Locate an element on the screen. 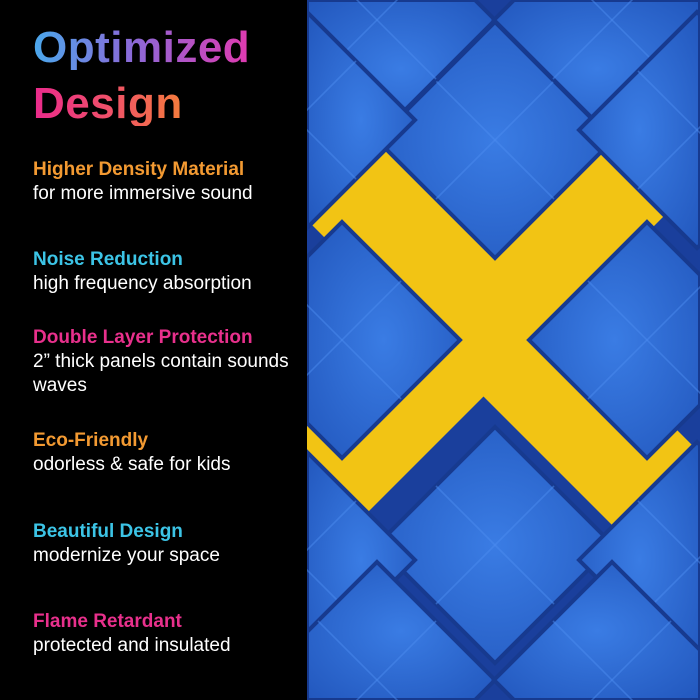 The width and height of the screenshot is (700, 700). feature-desc: protected and insulated is located at coordinates (132, 645).